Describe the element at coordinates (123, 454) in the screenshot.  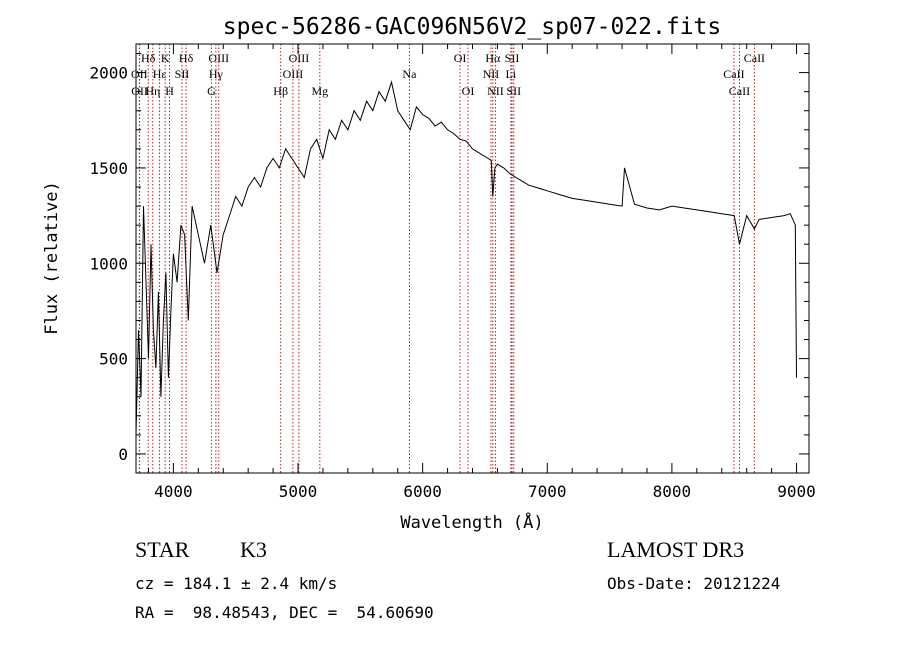
I see `y-tick-label: 0` at that location.